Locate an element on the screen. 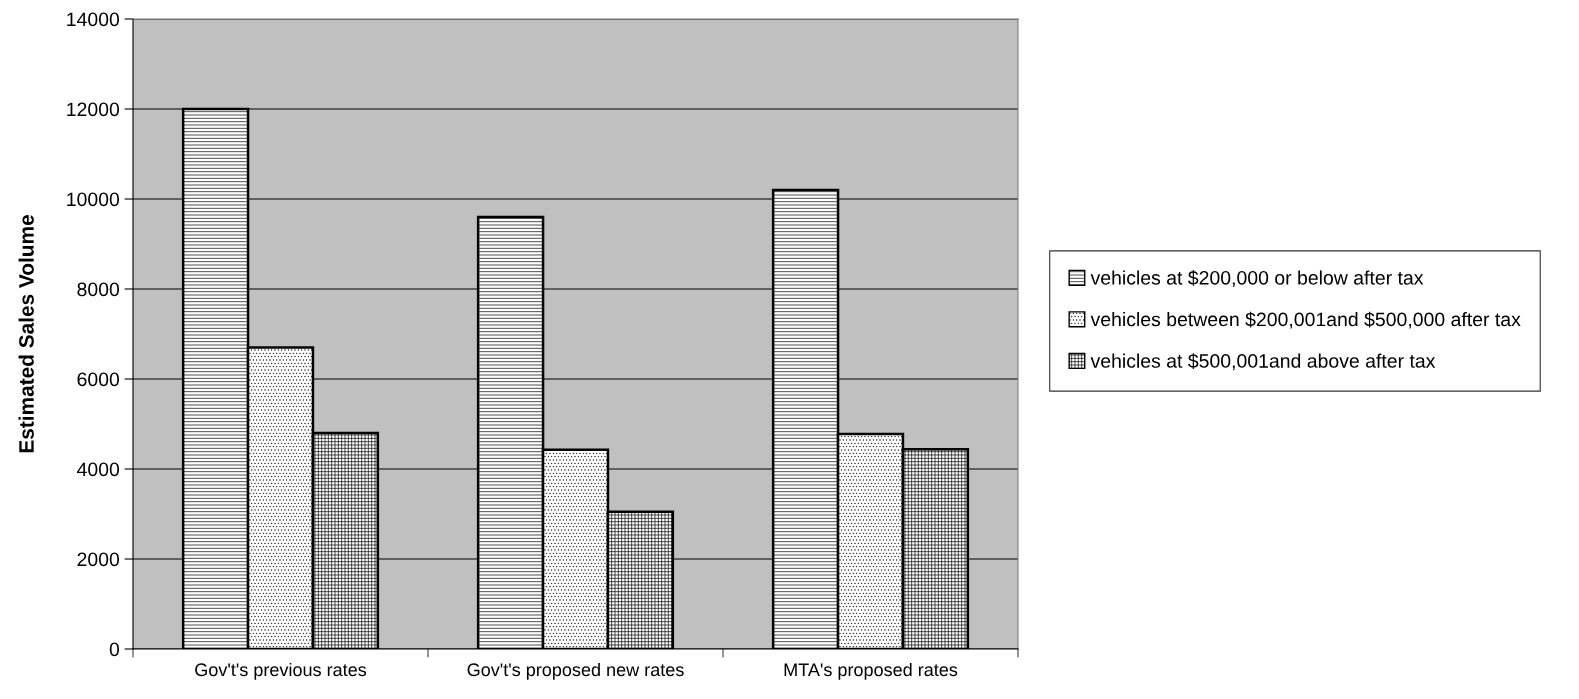 Image resolution: width=1579 pixels, height=699 pixels. y-axis-title: Estimated Sales Volume is located at coordinates (26, 334).